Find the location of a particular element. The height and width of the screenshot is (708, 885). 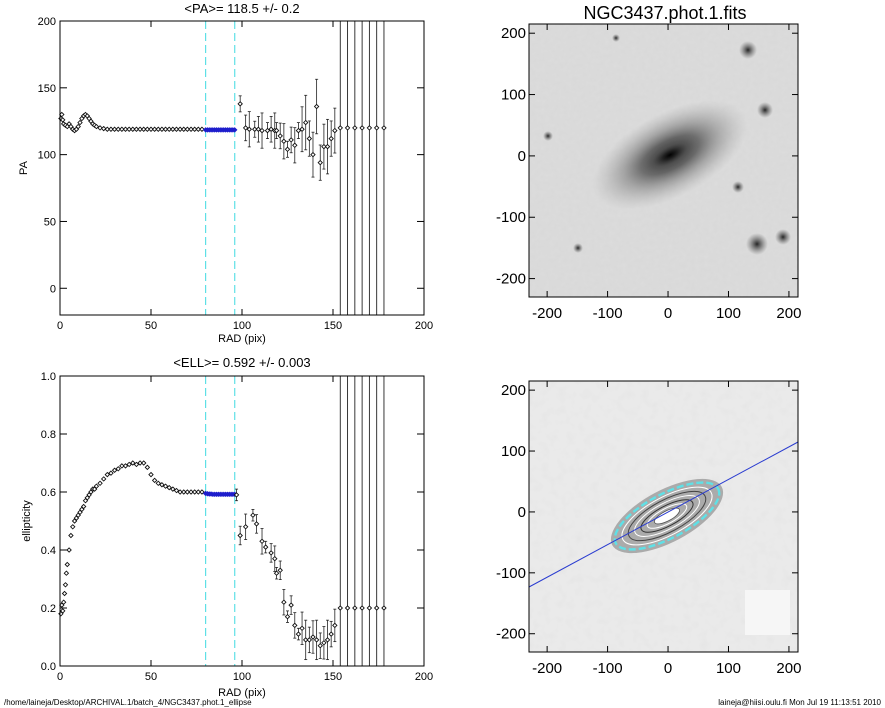

x-tick-label: -200 is located at coordinates (547, 313).